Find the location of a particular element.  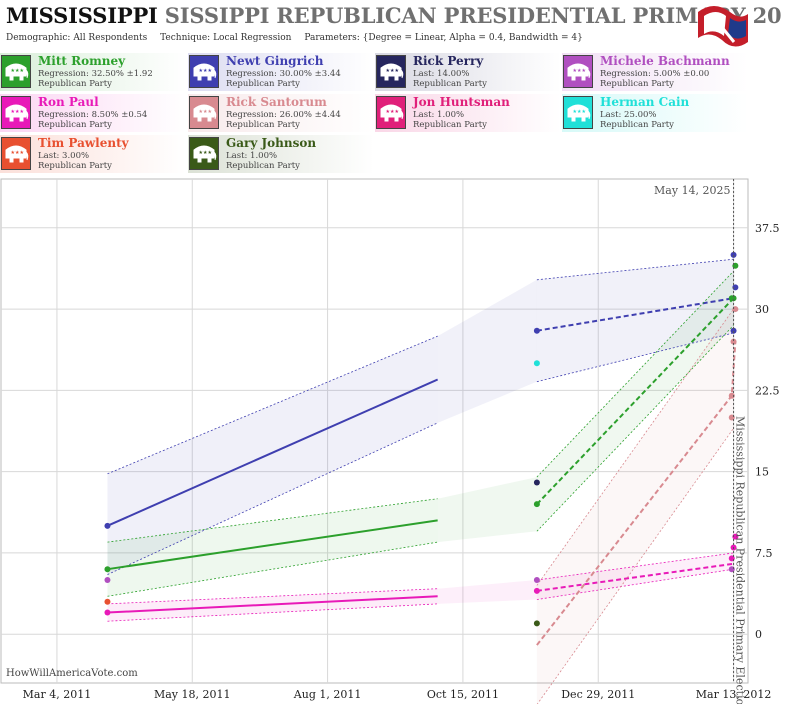

y-tick-label: 22.5 is located at coordinates (767, 390).